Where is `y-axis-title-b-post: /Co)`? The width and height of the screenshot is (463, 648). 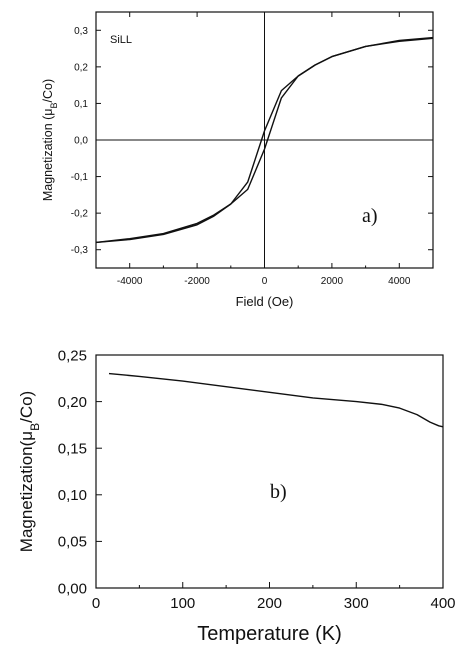 y-axis-title-b-post: /Co) is located at coordinates (26, 407).